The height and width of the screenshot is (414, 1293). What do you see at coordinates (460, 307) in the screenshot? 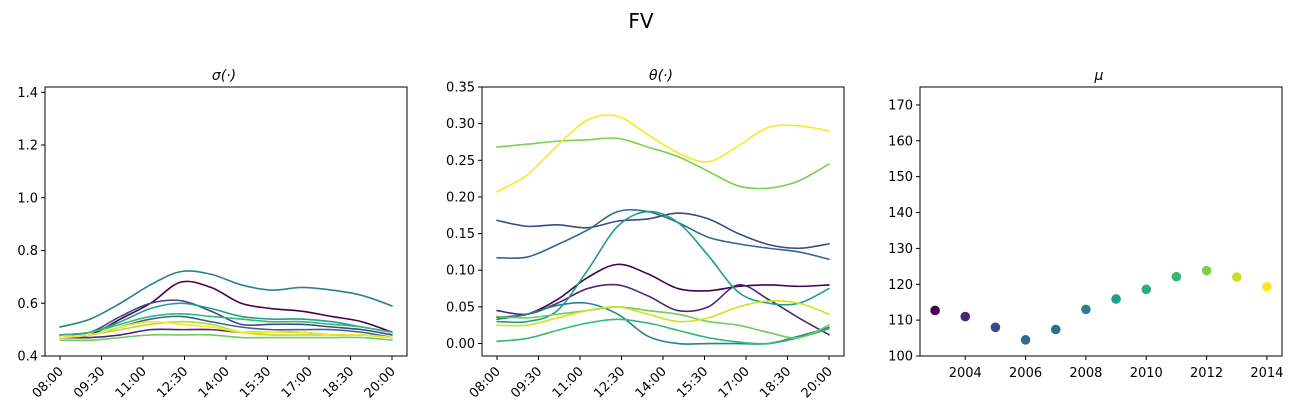
I see `theta-y-tick-label: 0.05` at bounding box center [460, 307].